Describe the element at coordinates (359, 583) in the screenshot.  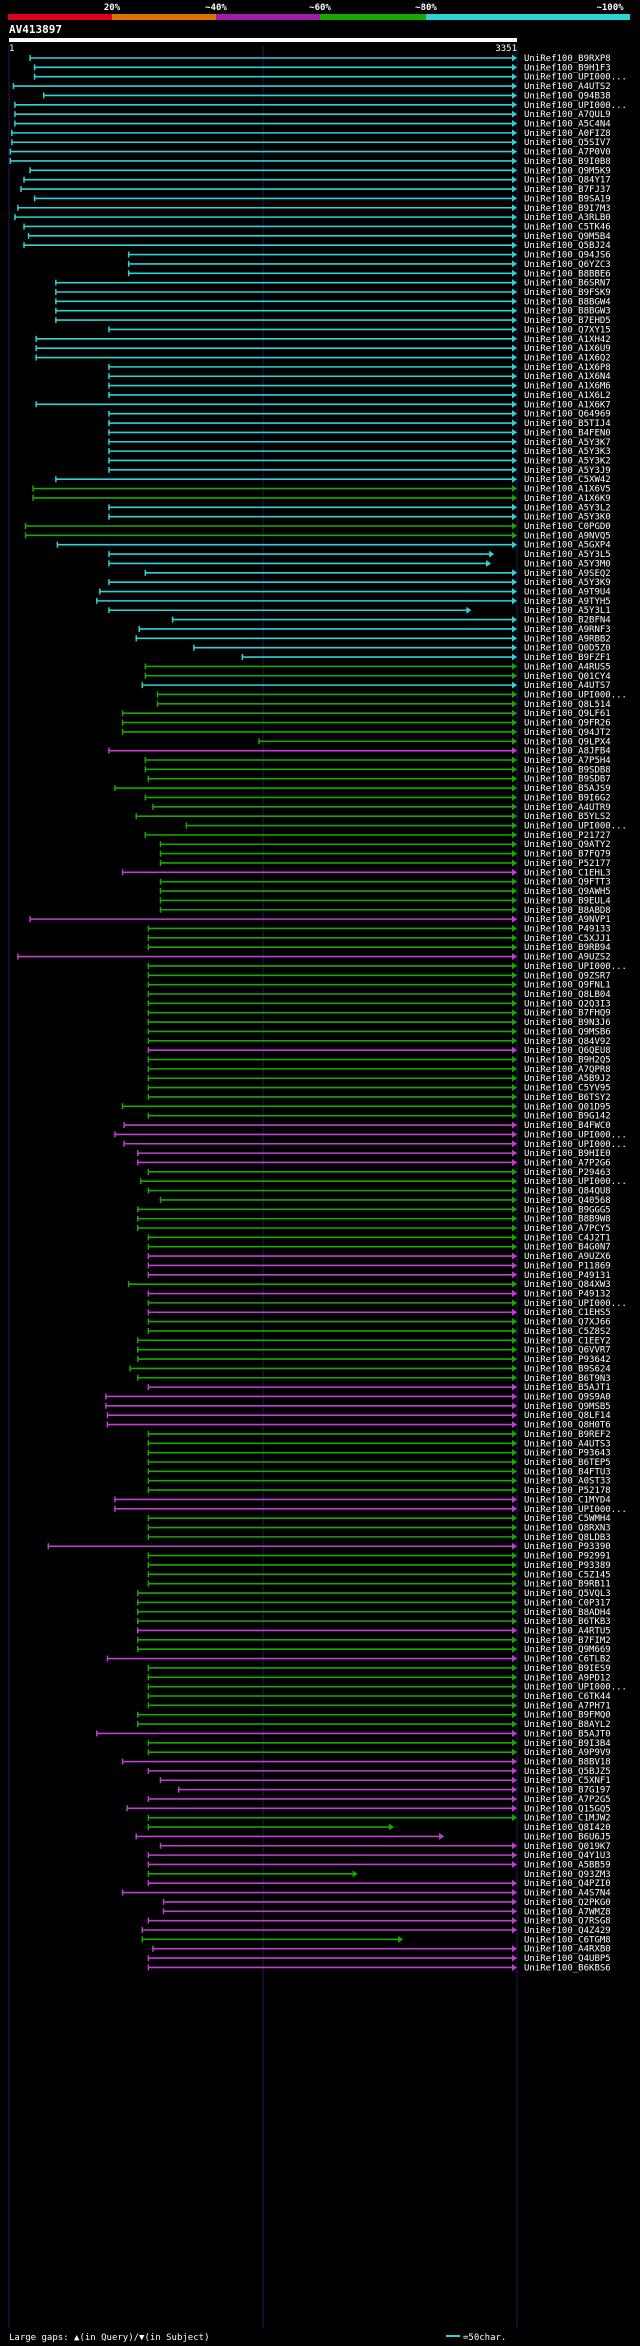
I see `hit-row: UniRef100_A5Y3K9` at that location.